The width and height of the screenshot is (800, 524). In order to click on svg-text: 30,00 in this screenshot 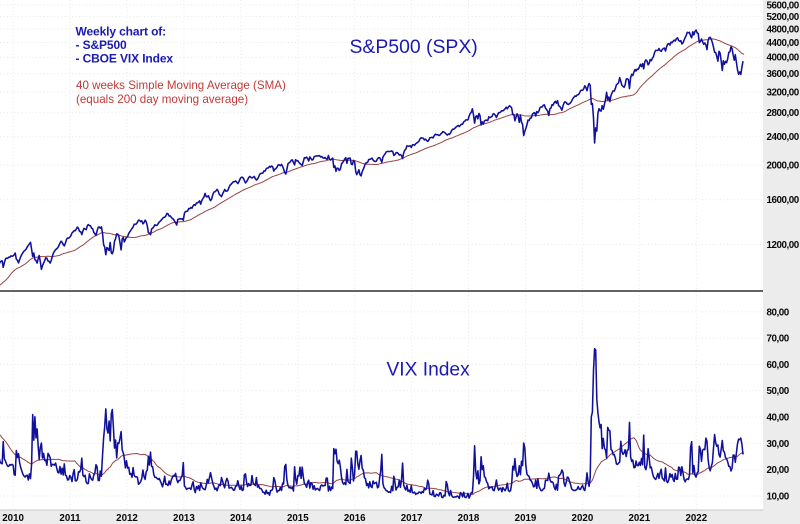, I will do `click(778, 444)`.